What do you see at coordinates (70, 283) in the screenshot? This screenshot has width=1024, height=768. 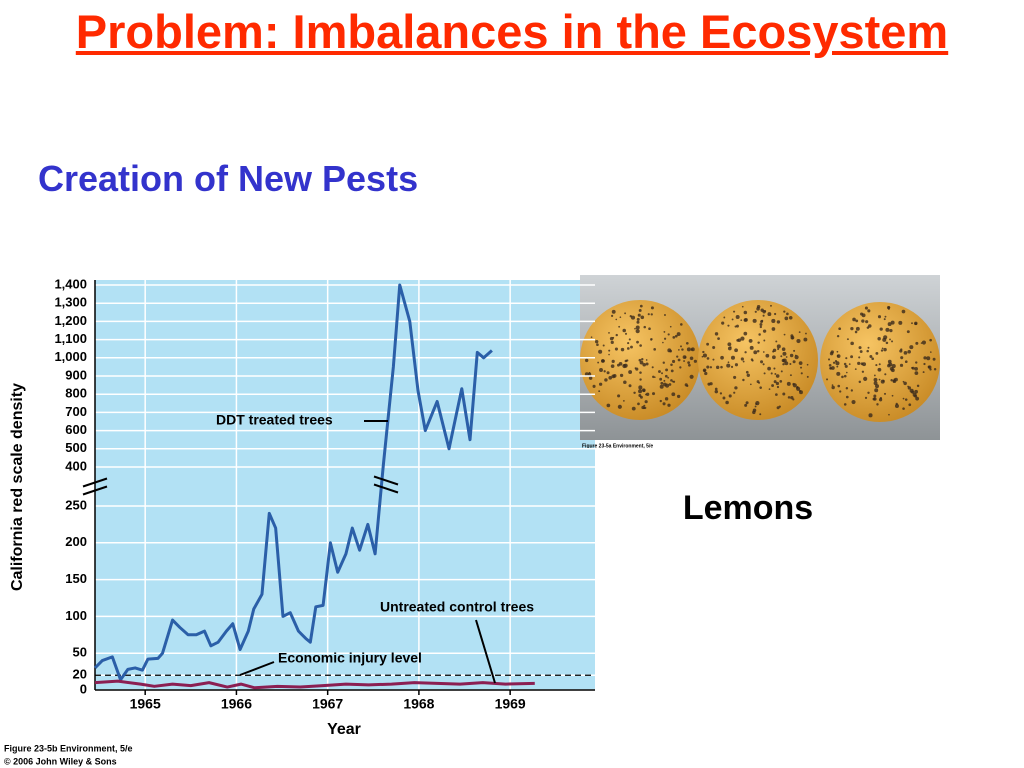 I see `y-tick-label: 1,400` at bounding box center [70, 283].